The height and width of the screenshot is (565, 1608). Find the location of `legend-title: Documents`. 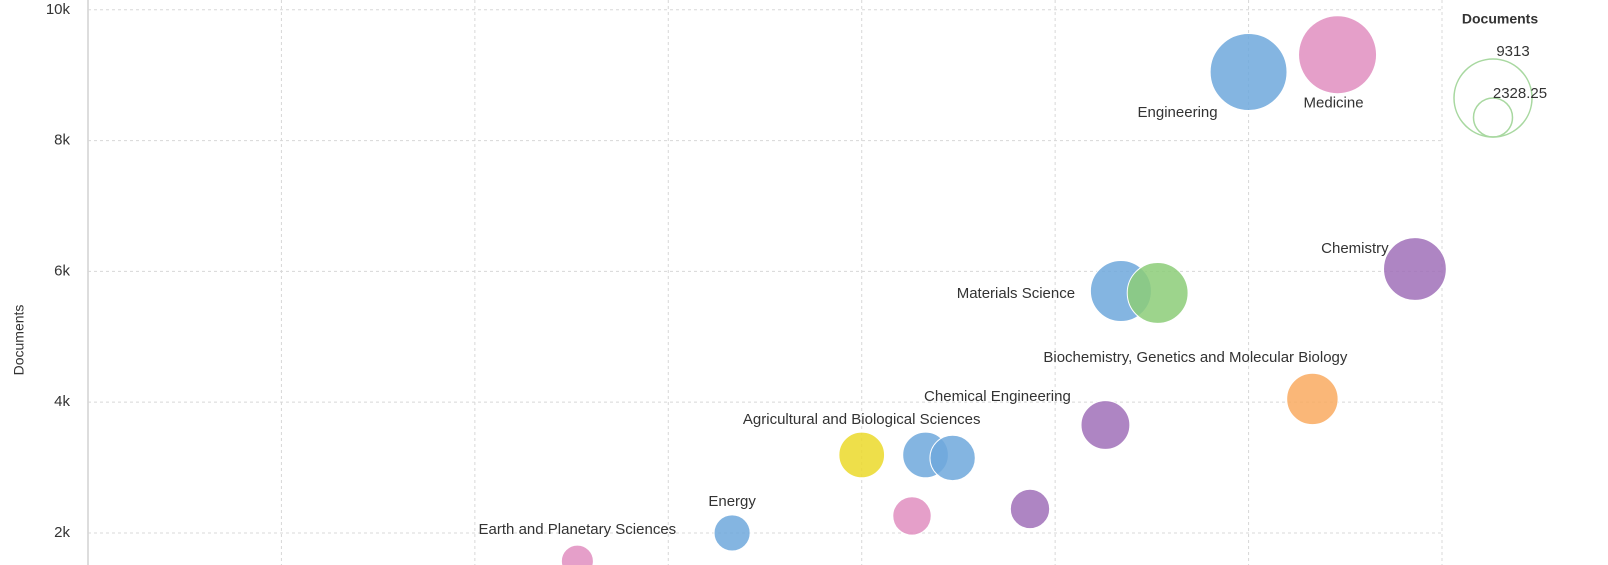

legend-title: Documents is located at coordinates (1500, 19).